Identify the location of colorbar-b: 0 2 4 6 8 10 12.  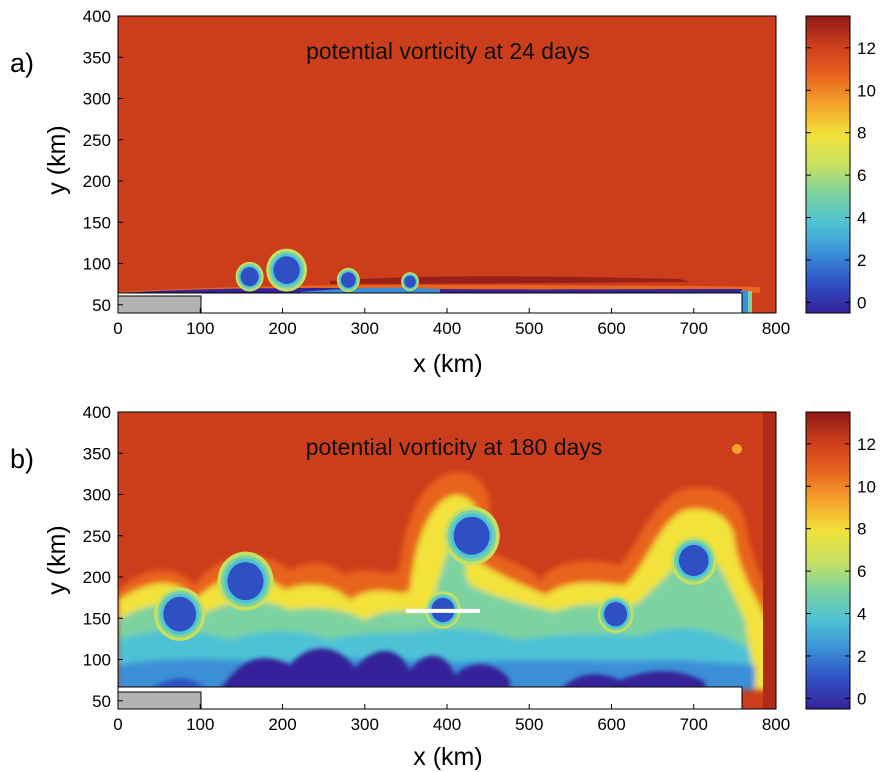
(840, 560).